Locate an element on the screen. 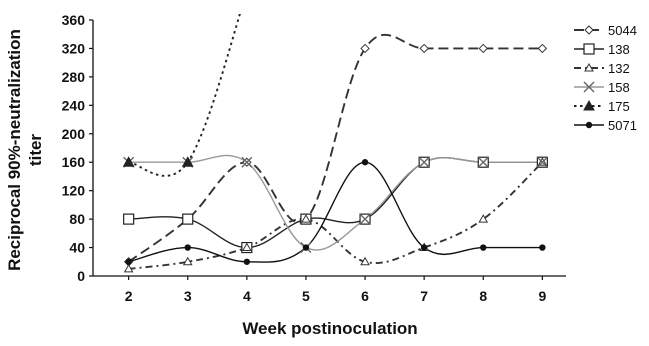 The height and width of the screenshot is (346, 649). x-tick-label: 2 is located at coordinates (129, 296).